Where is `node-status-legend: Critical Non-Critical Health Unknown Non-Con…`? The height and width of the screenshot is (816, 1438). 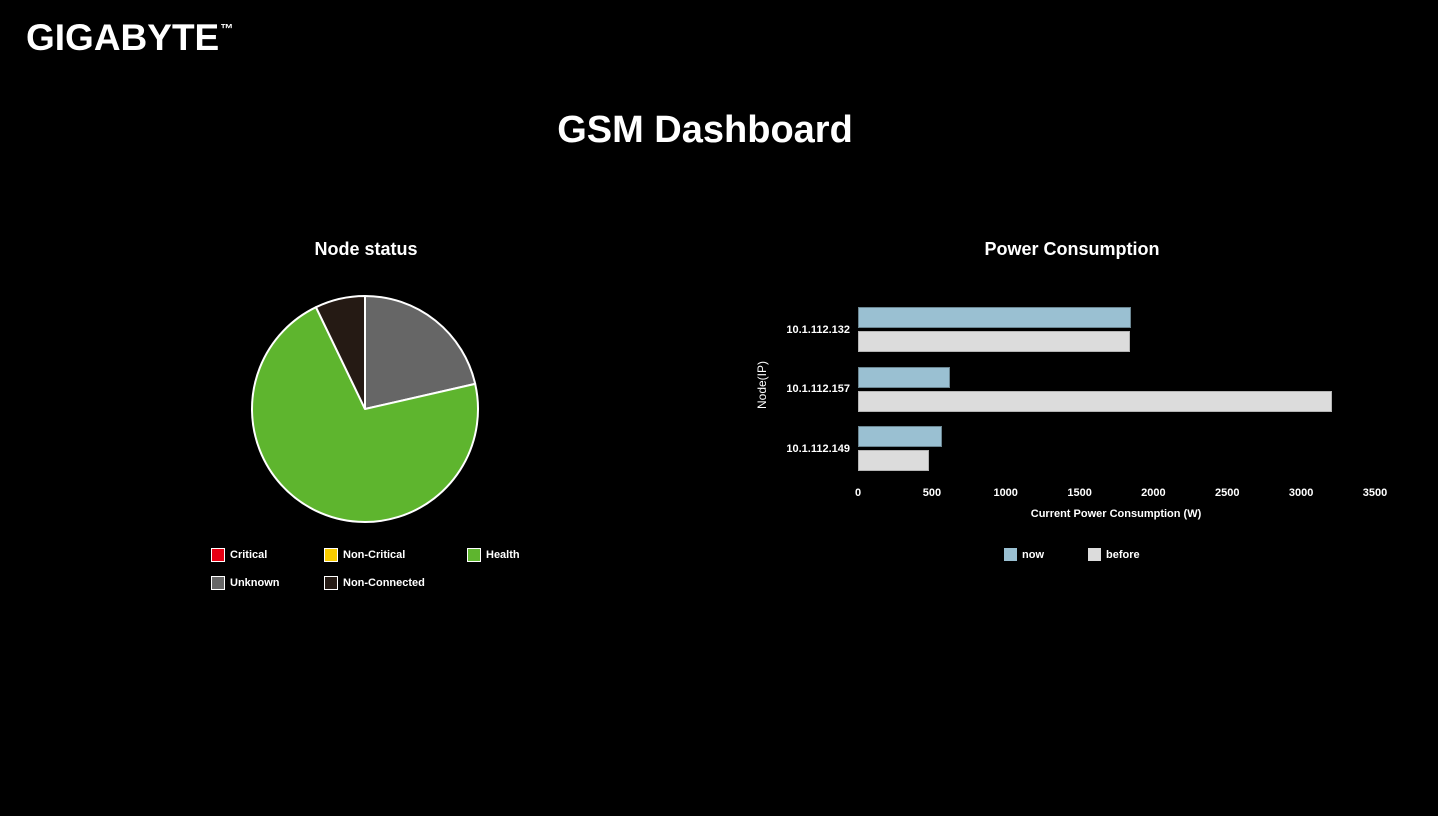
node-status-legend: Critical Non-Critical Health Unknown Non-Con… is located at coordinates (365, 576).